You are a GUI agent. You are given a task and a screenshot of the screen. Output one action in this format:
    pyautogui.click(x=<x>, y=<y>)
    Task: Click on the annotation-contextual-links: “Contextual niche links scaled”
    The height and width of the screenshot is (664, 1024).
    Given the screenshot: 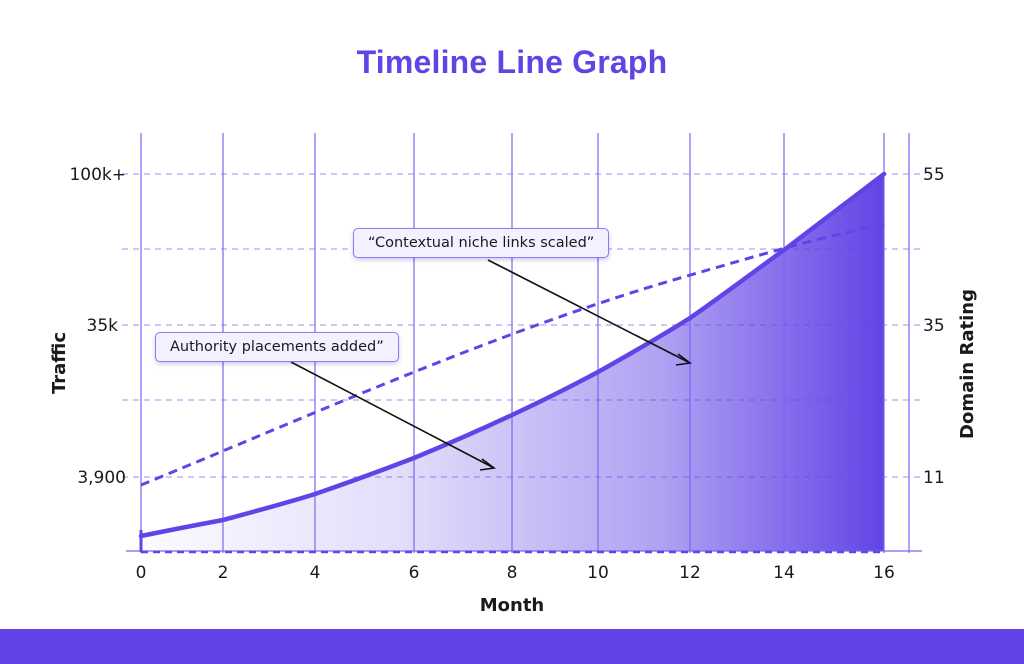 What is the action you would take?
    pyautogui.click(x=481, y=243)
    